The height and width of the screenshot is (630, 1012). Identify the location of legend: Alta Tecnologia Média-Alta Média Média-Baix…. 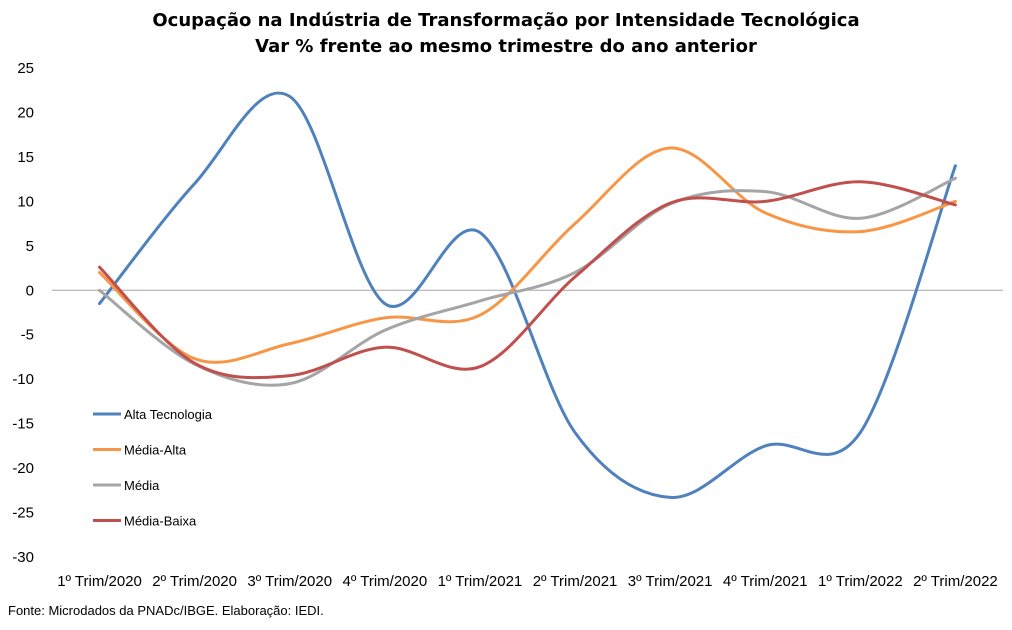
(153, 468).